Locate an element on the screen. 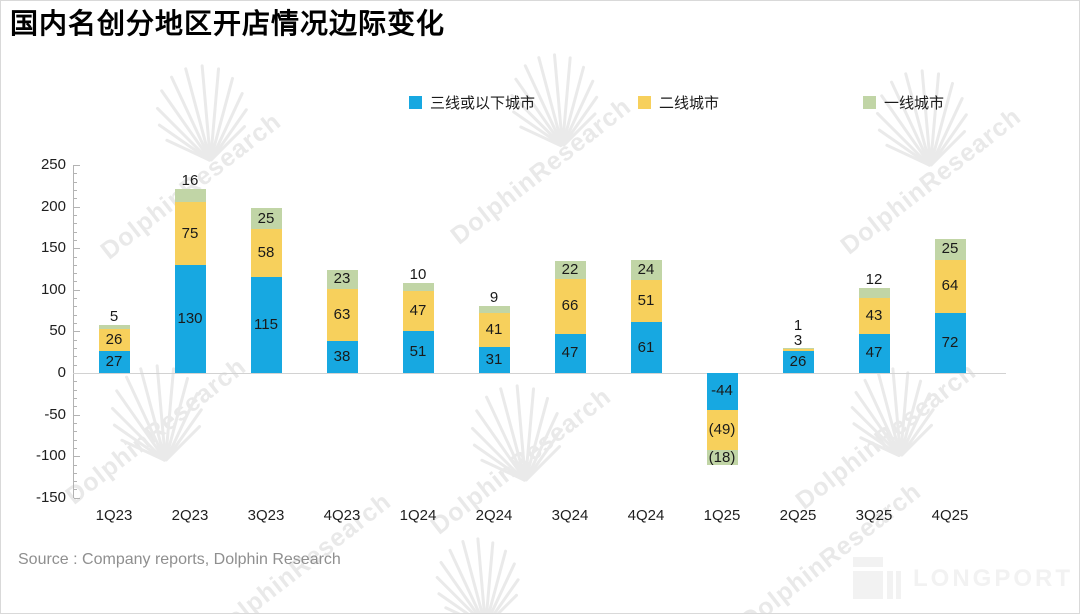  x-axis-label-1q23: 1Q23 is located at coordinates (114, 515).